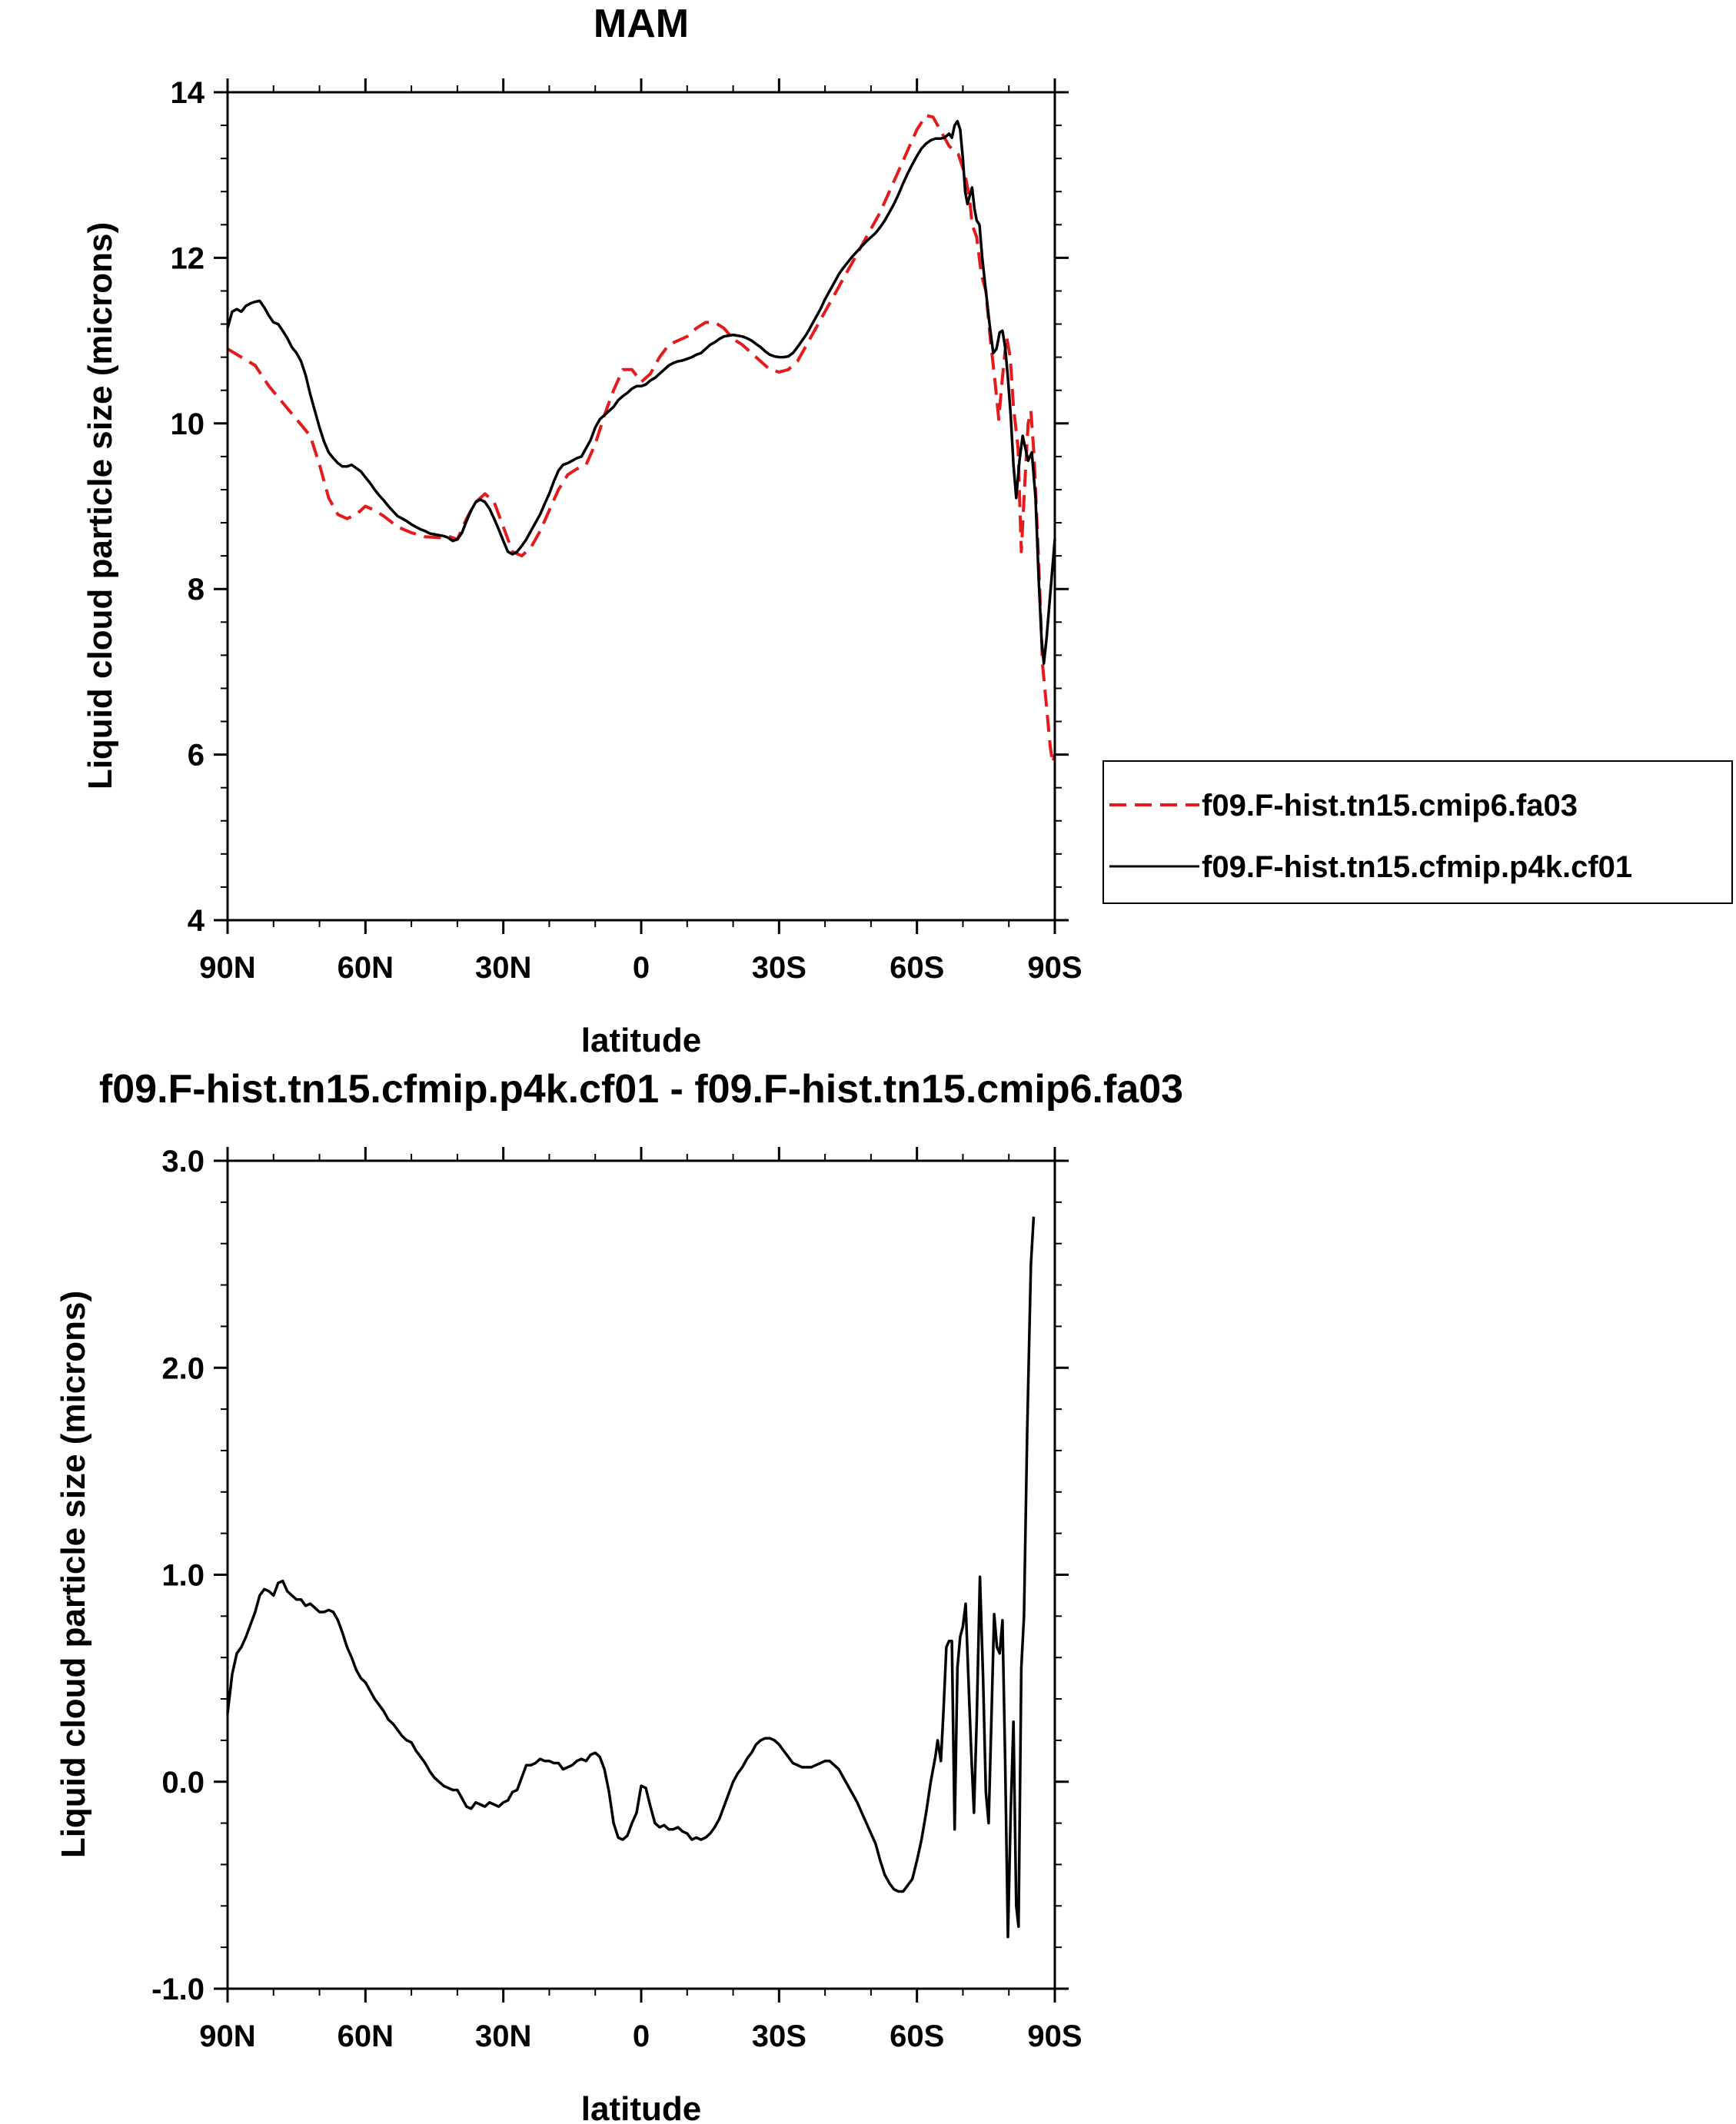  What do you see at coordinates (188, 258) in the screenshot?
I see `y-tick-label: 12` at bounding box center [188, 258].